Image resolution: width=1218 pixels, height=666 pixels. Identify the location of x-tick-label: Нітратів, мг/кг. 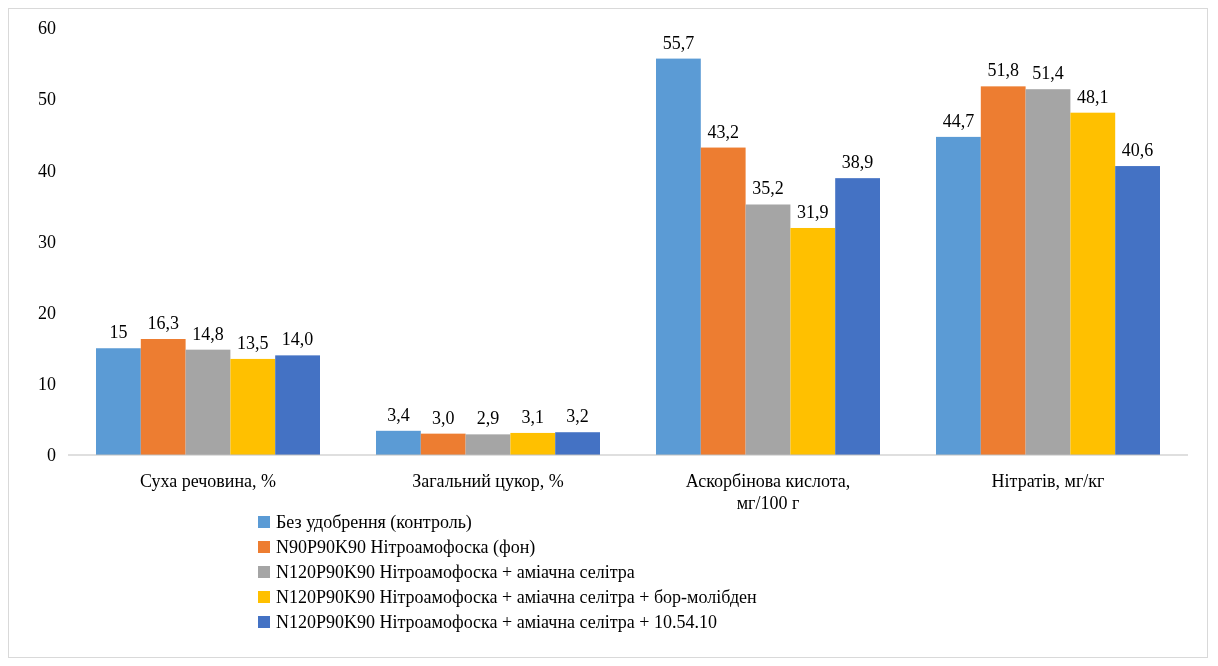
(1048, 481).